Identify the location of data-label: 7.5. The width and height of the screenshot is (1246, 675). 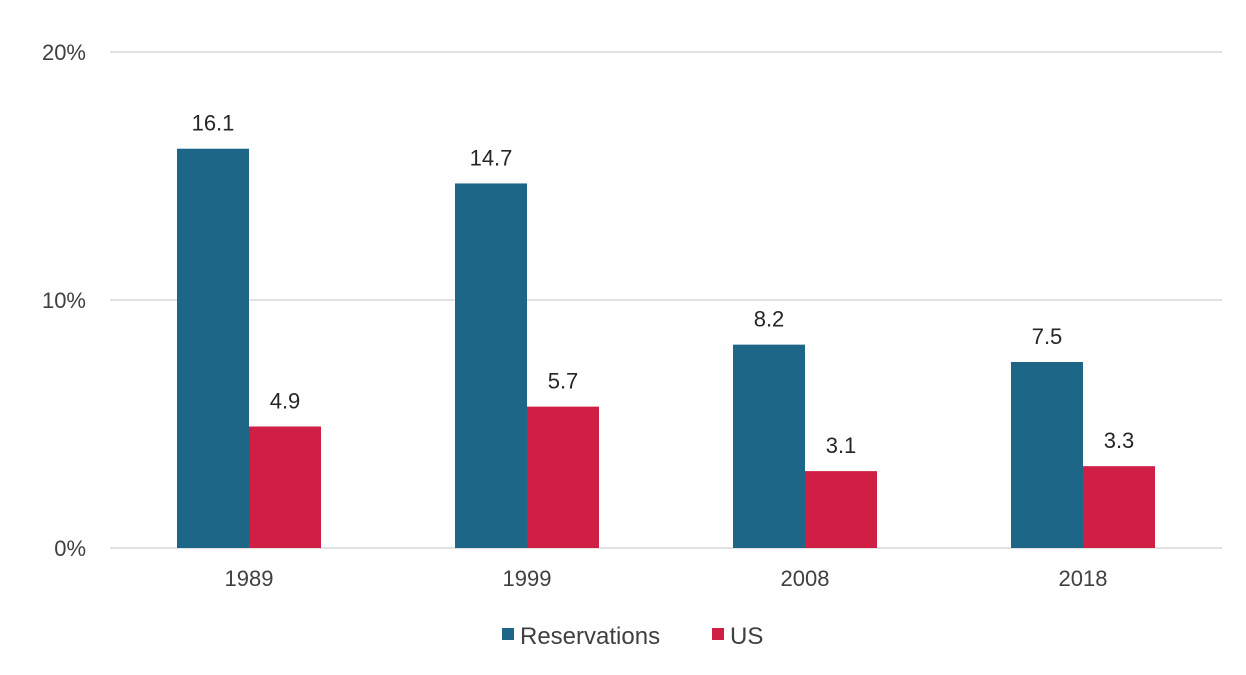
(1047, 336).